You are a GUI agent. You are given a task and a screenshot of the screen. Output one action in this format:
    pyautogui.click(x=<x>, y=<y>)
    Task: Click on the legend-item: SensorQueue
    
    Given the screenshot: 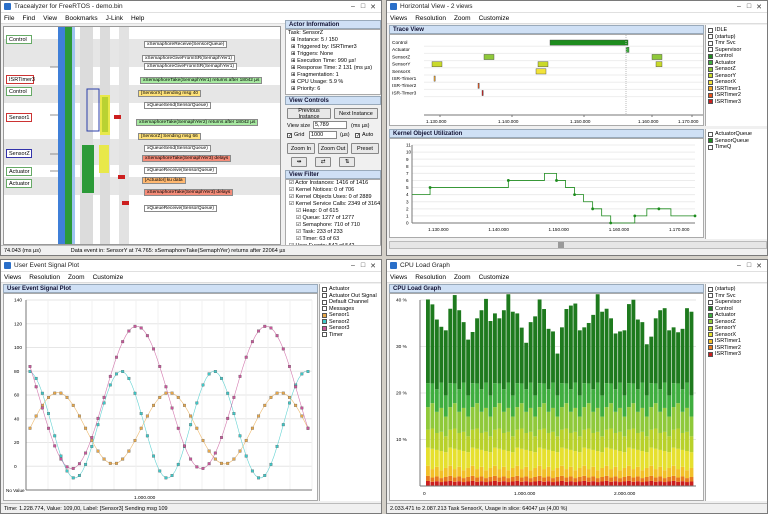 What is the action you would take?
    pyautogui.click(x=736, y=141)
    